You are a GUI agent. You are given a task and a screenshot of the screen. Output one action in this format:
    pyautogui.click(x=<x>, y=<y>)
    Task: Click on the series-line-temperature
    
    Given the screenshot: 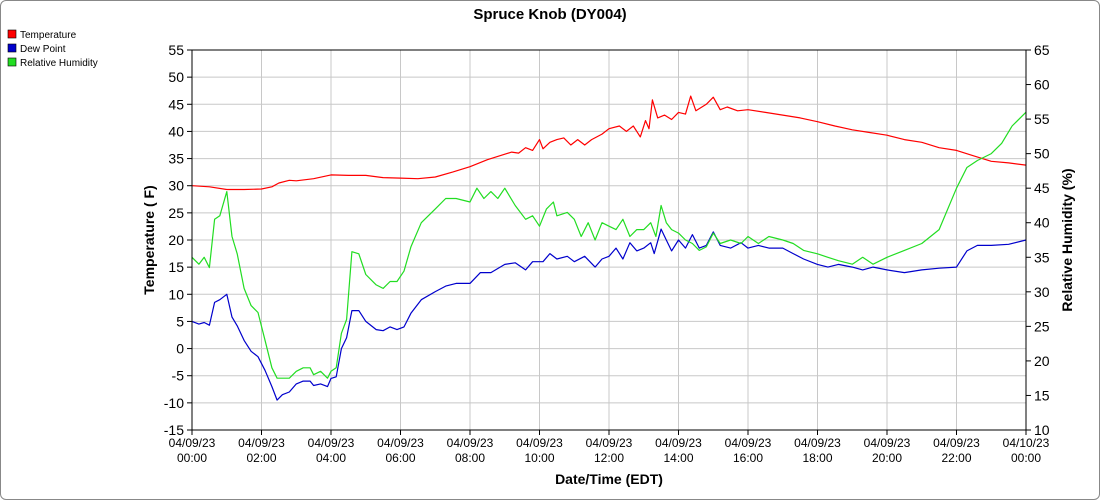 What is the action you would take?
    pyautogui.click(x=609, y=143)
    